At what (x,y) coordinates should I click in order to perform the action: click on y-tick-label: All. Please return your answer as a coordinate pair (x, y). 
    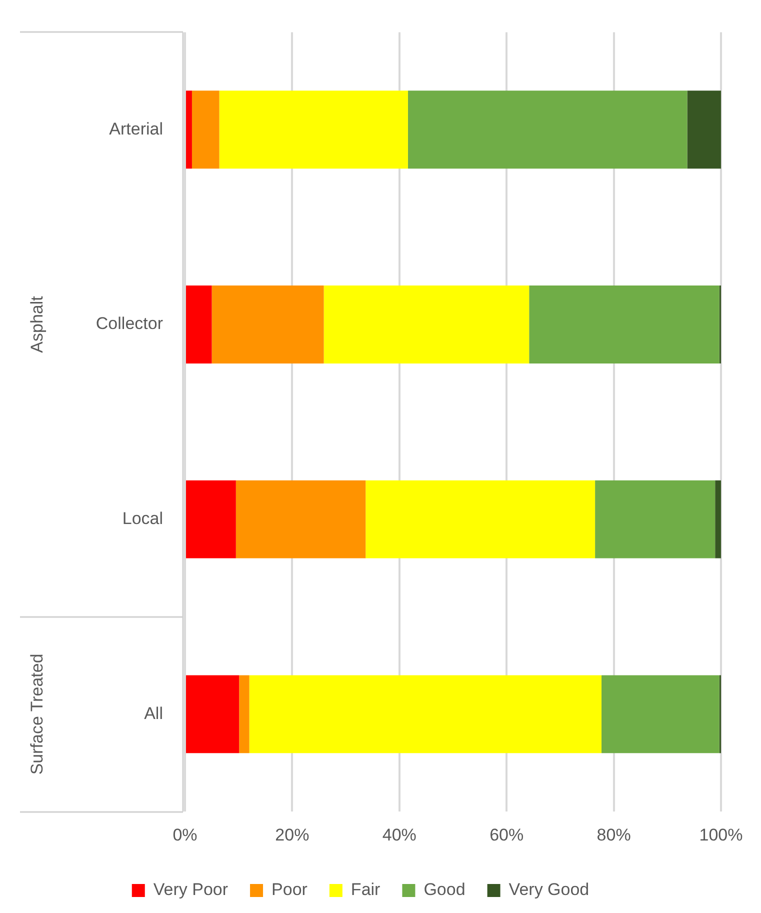
    Looking at the image, I should click on (153, 713).